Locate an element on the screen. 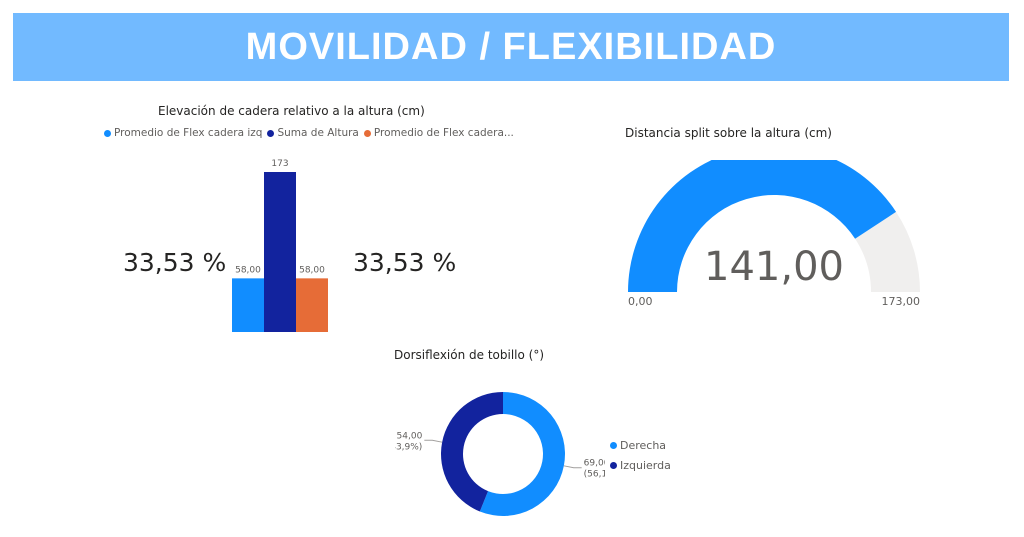  donut-pct-label-1: (43,9%) is located at coordinates (408, 447).